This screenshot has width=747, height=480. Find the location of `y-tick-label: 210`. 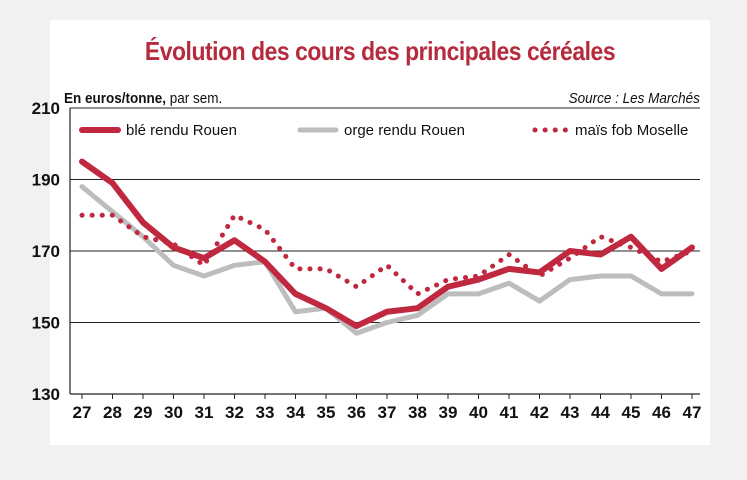

y-tick-label: 210 is located at coordinates (46, 108).